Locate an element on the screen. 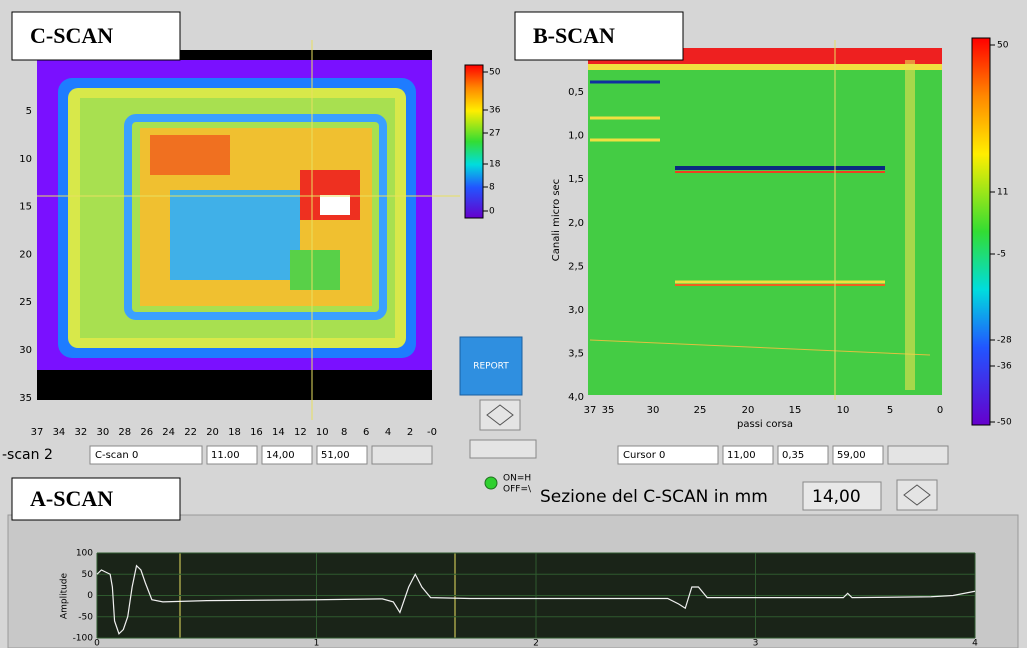 This screenshot has height=652, width=1027. b-colorbar-label: -5 is located at coordinates (1001, 255).